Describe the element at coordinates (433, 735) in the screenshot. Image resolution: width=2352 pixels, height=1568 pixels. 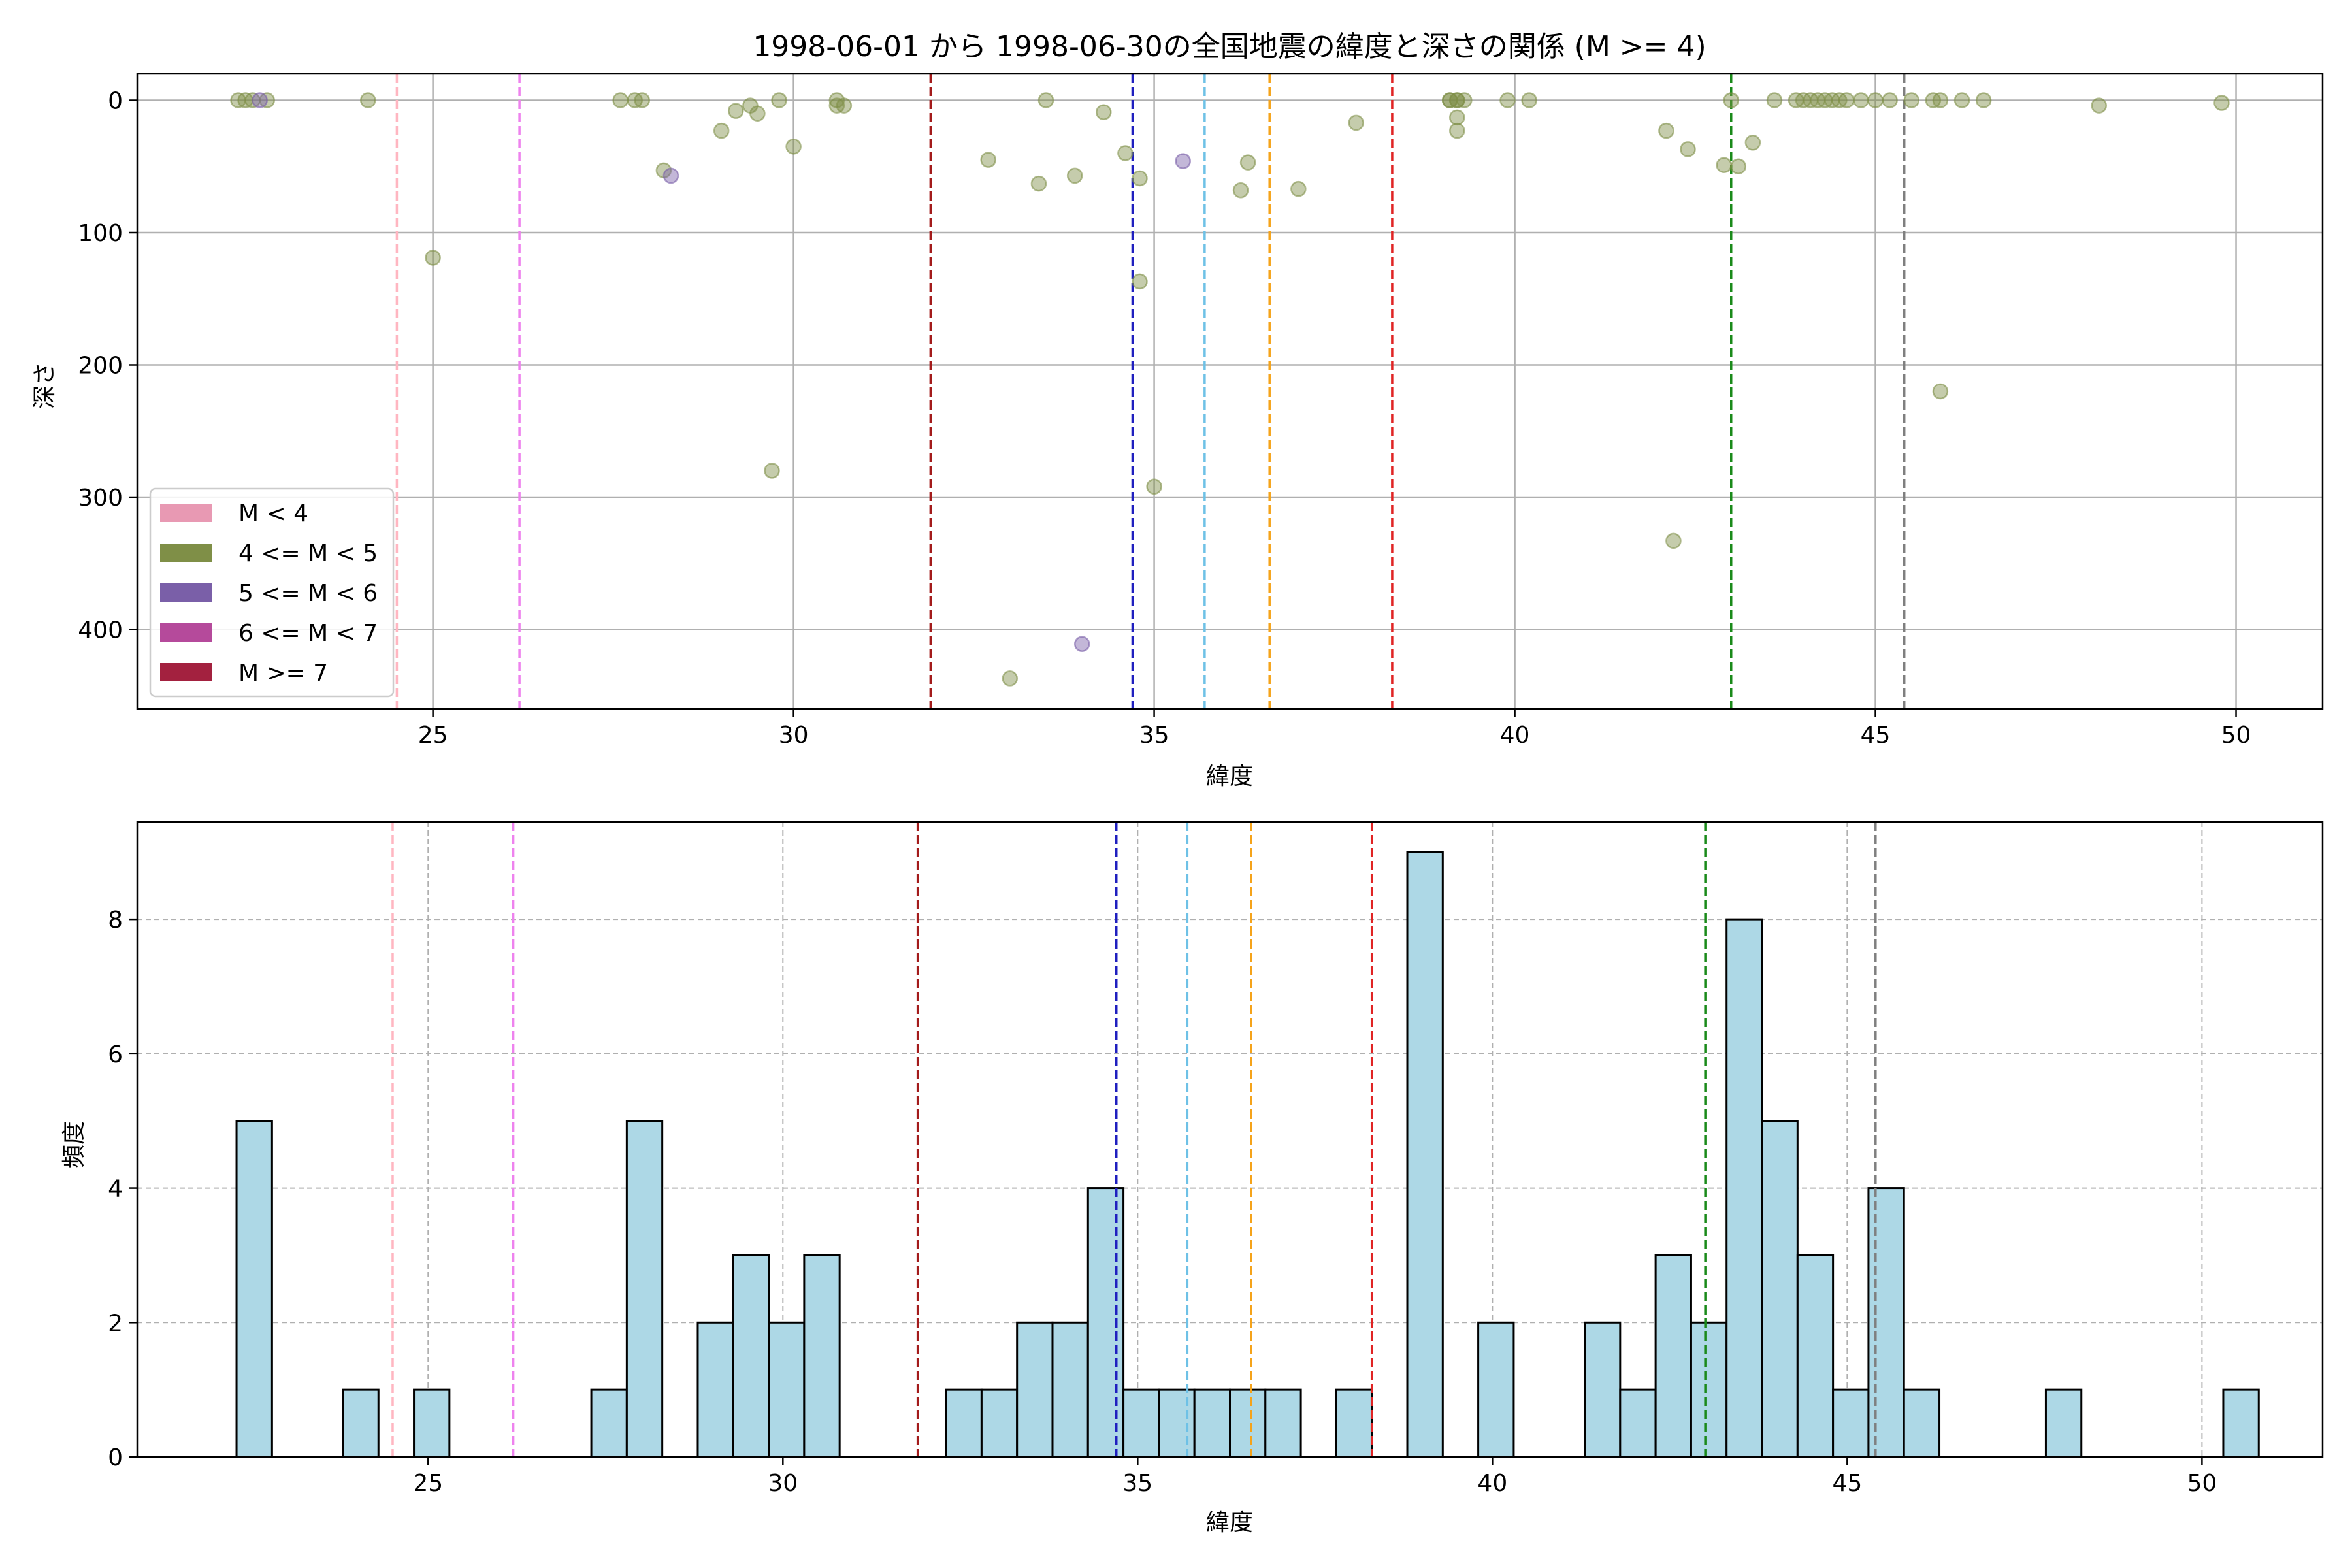
I see `scatter-x-tick-label: 25` at that location.